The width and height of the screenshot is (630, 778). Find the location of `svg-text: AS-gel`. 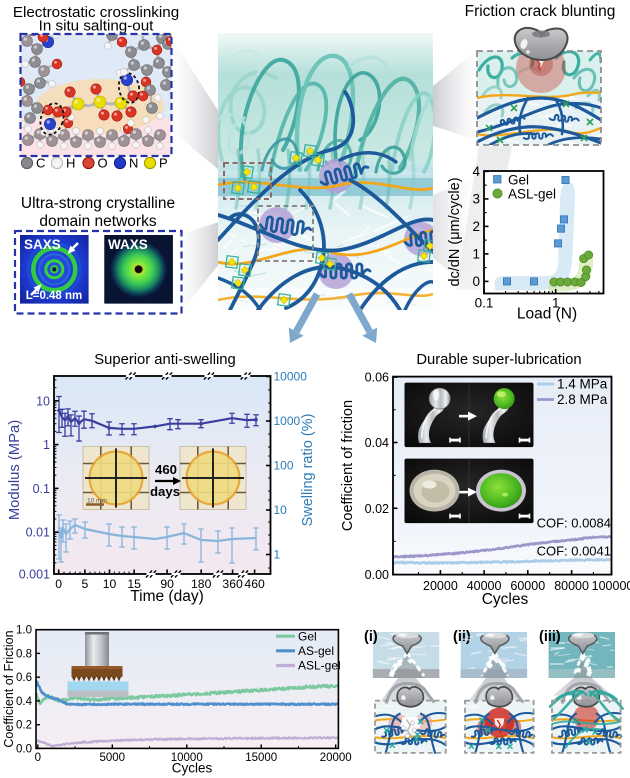

svg-text: AS-gel is located at coordinates (316, 651).